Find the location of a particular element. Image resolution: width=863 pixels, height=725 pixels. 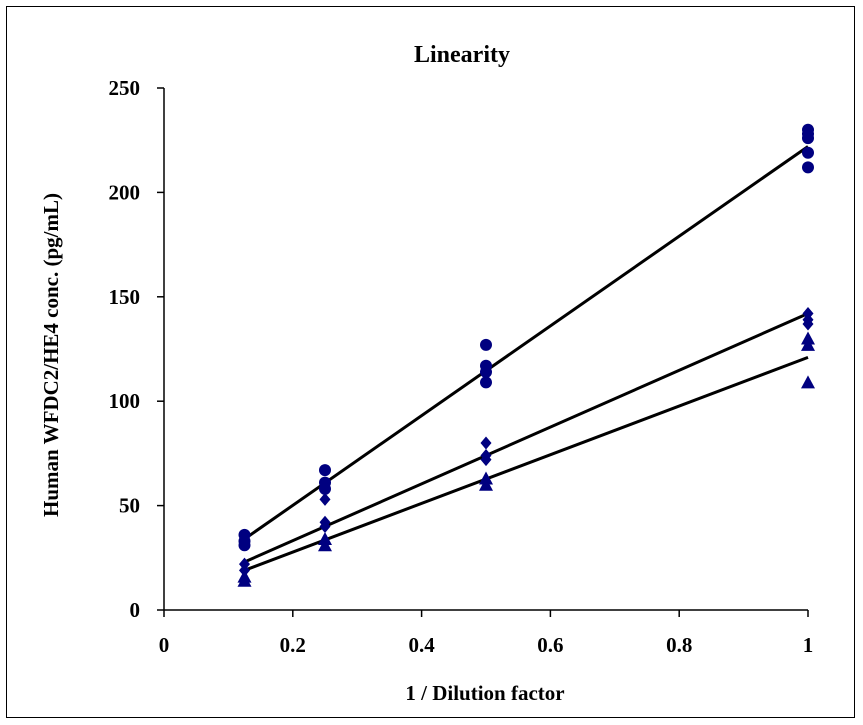

y-tick-label: 200 is located at coordinates (125, 192).